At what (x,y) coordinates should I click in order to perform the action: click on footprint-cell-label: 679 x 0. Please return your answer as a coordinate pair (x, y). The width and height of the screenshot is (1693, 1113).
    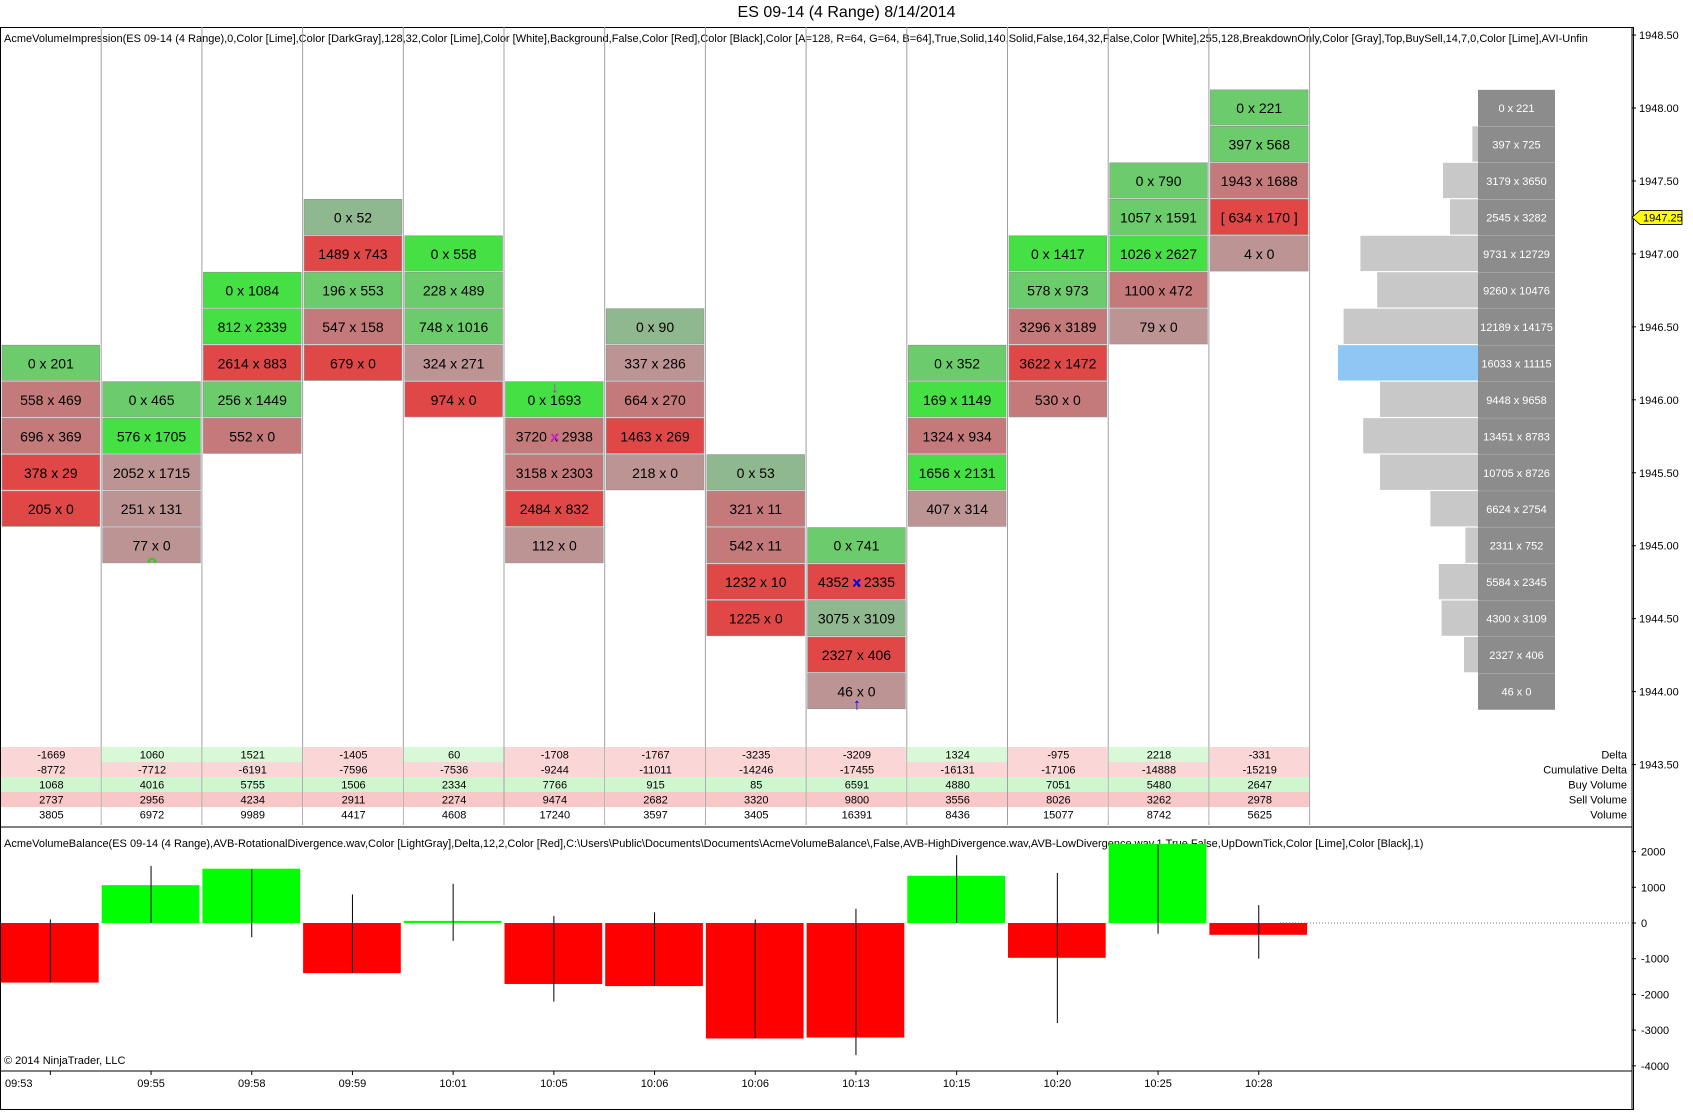
    Looking at the image, I should click on (353, 363).